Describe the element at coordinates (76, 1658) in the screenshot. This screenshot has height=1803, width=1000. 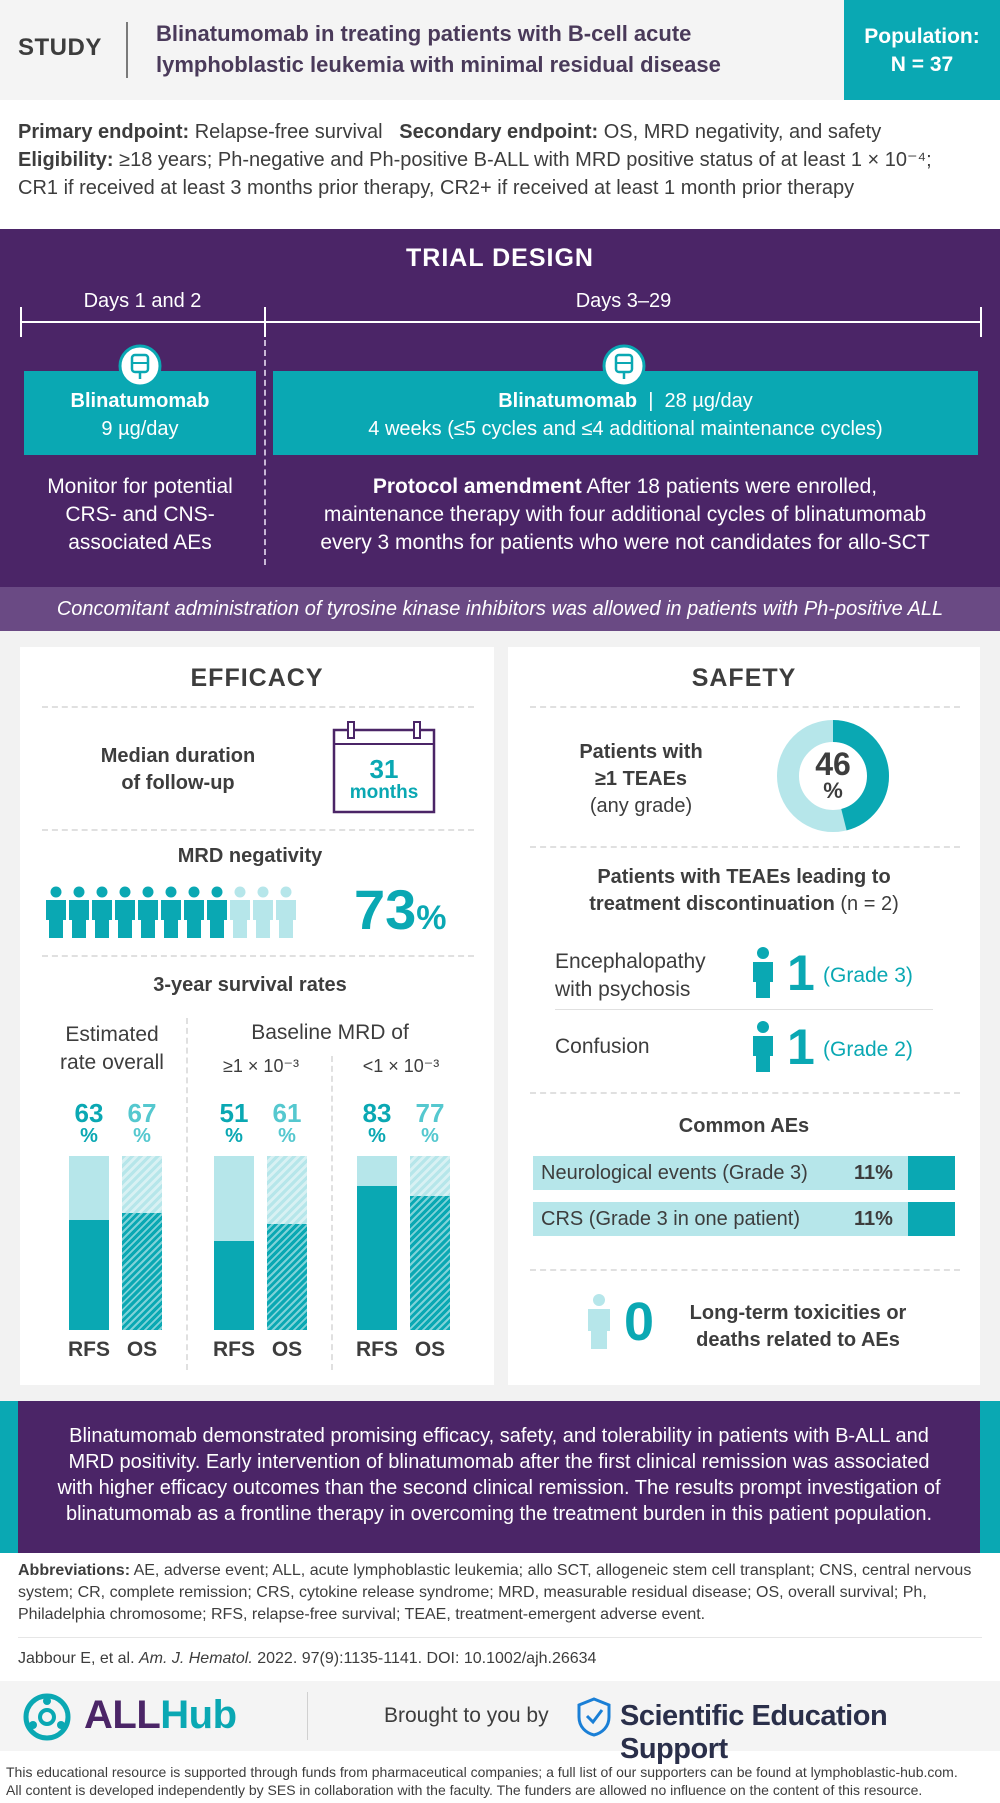
I see `reference-authors: Jabbour E, et al.` at that location.